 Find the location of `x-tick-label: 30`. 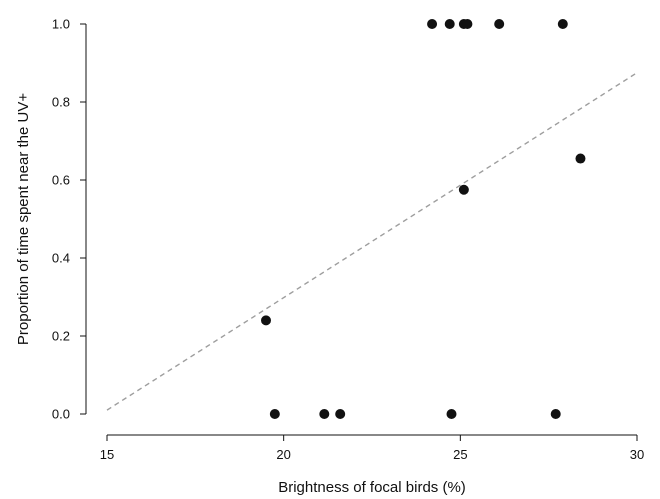

x-tick-label: 30 is located at coordinates (637, 454).